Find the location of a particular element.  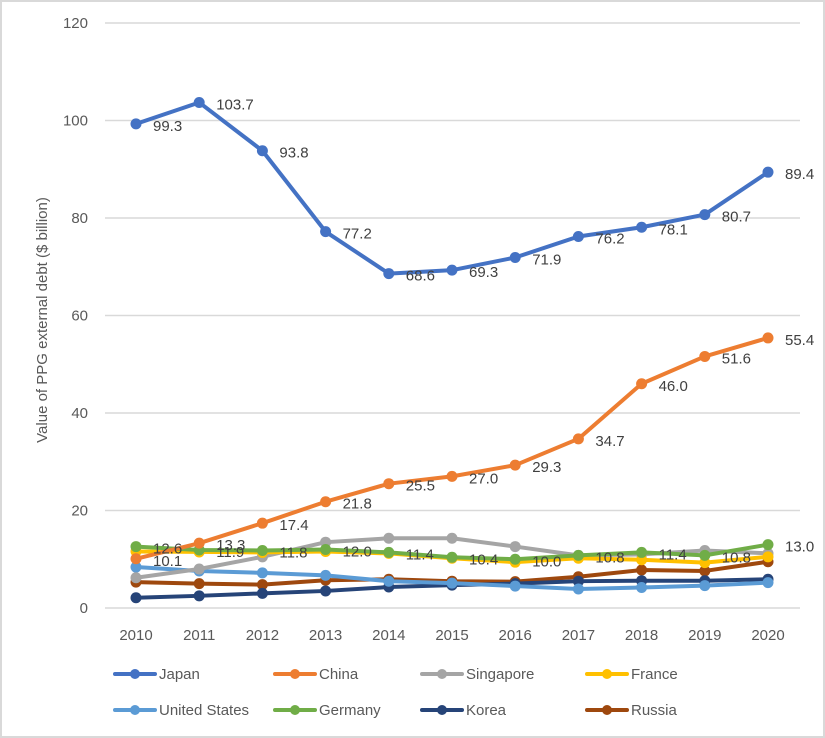

y-tick-label: 60 is located at coordinates (79, 316).